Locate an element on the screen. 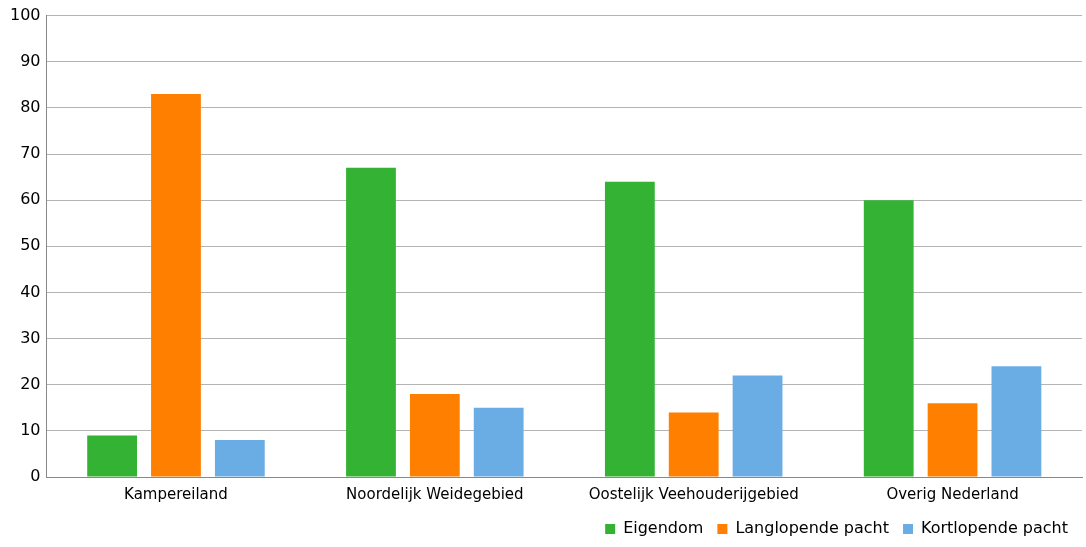 This screenshot has height=547, width=1086. legend-label: Kortlopende pacht is located at coordinates (994, 528).